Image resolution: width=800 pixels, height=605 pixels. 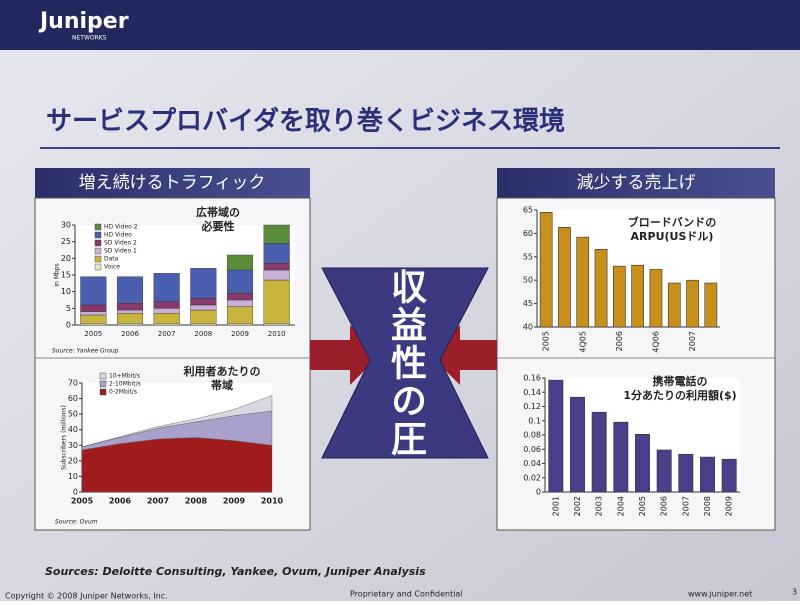 I want to click on panel-heading: 減少する売上げ, so click(x=636, y=183).